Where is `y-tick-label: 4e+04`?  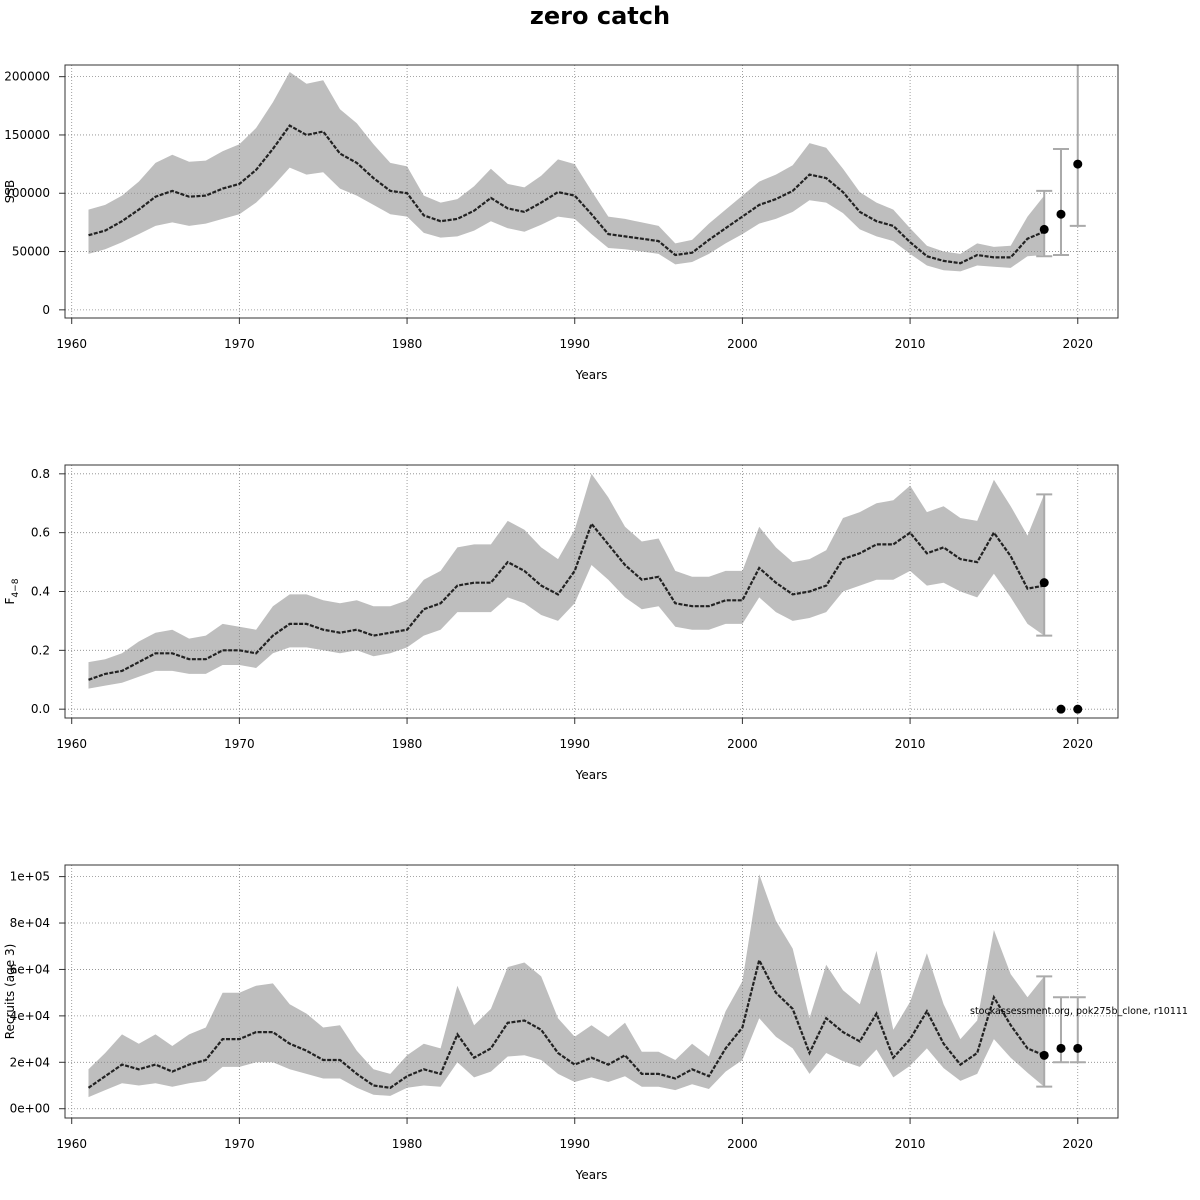 y-tick-label: 4e+04 is located at coordinates (30, 1016).